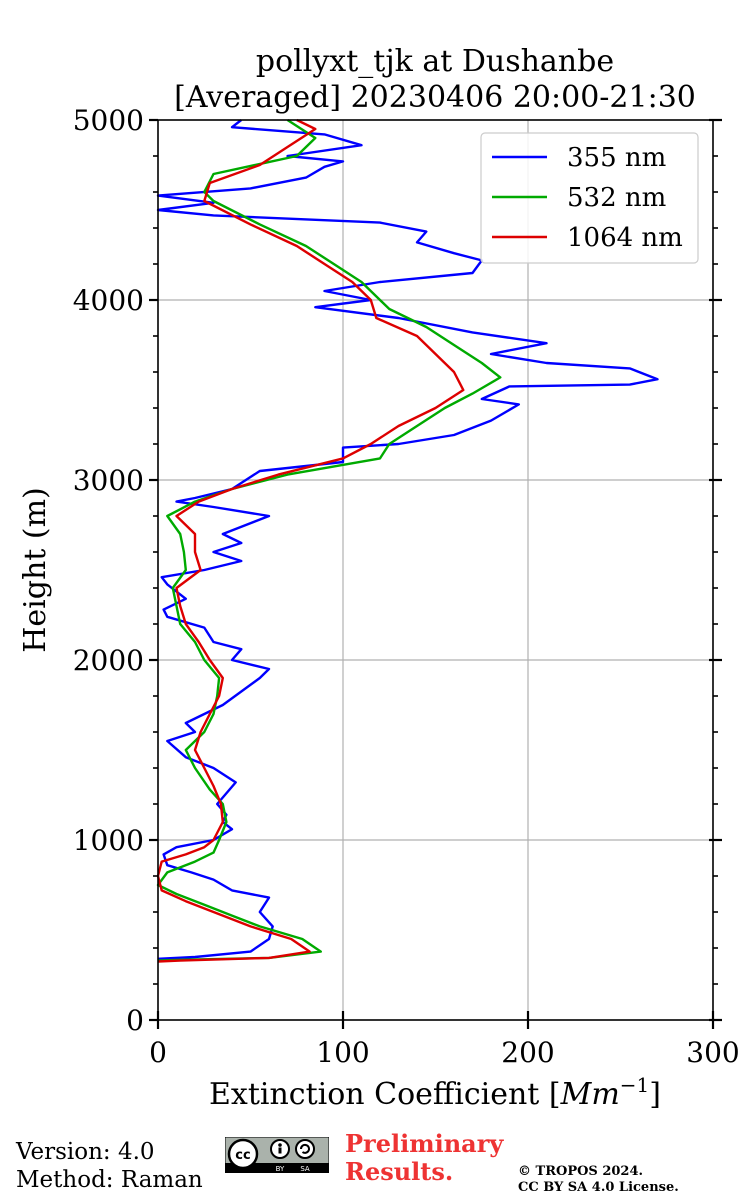  What do you see at coordinates (581, 1171) in the screenshot?
I see `copyright-line1: © TROPOS 2024.` at bounding box center [581, 1171].